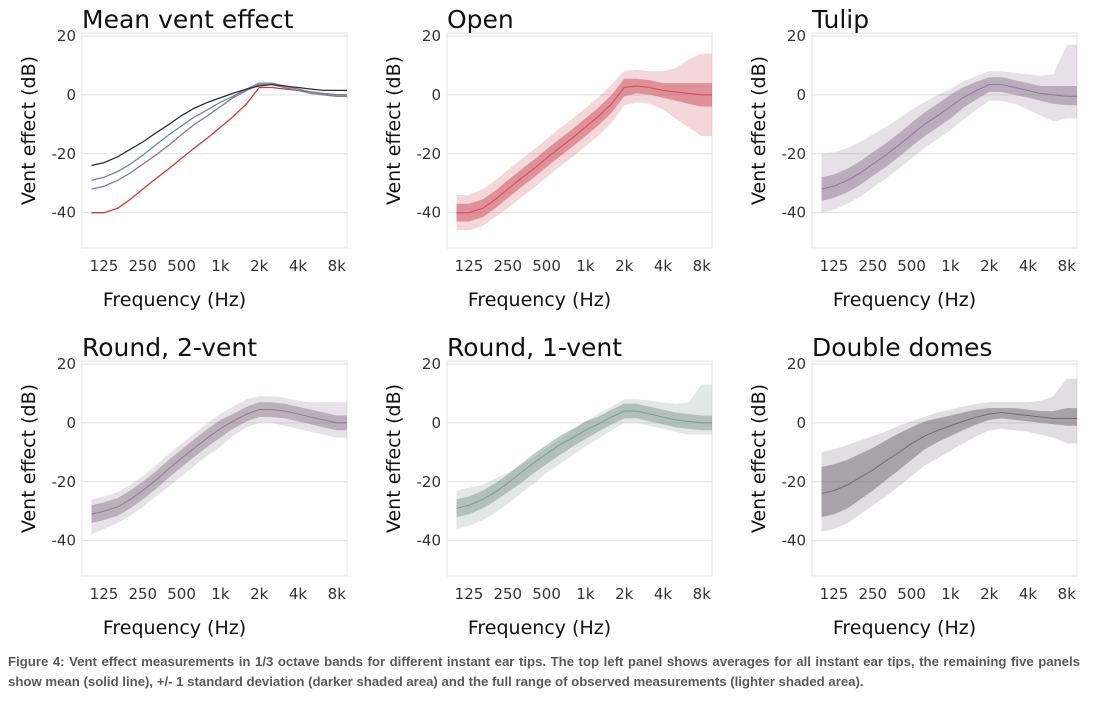 This screenshot has width=1095, height=713. I want to click on panel-title: Double domes, so click(902, 347).